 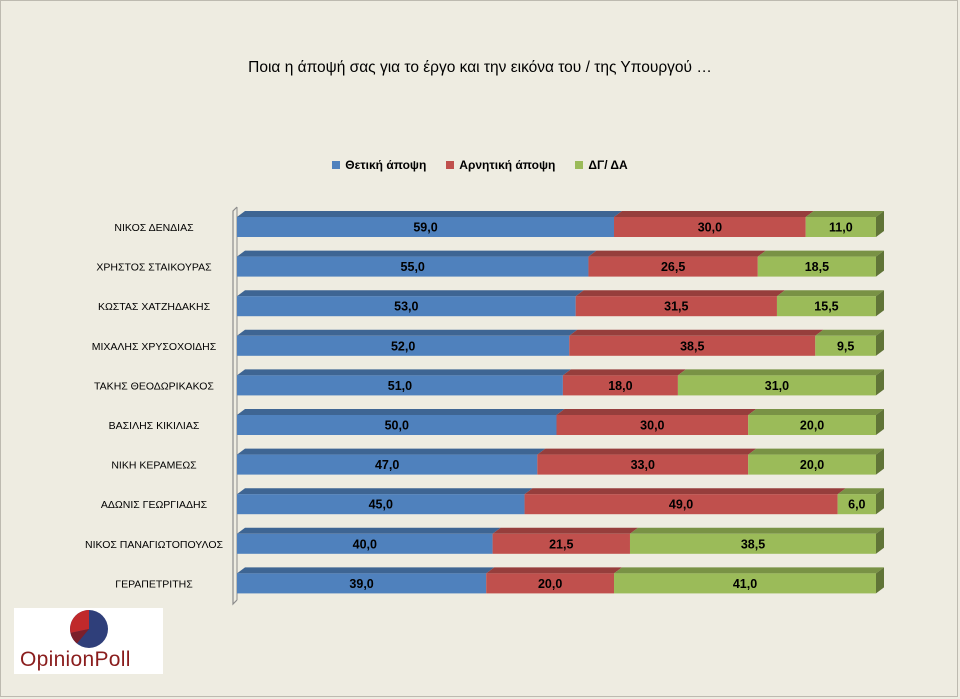 I want to click on data-label: 41,0, so click(x=745, y=584).